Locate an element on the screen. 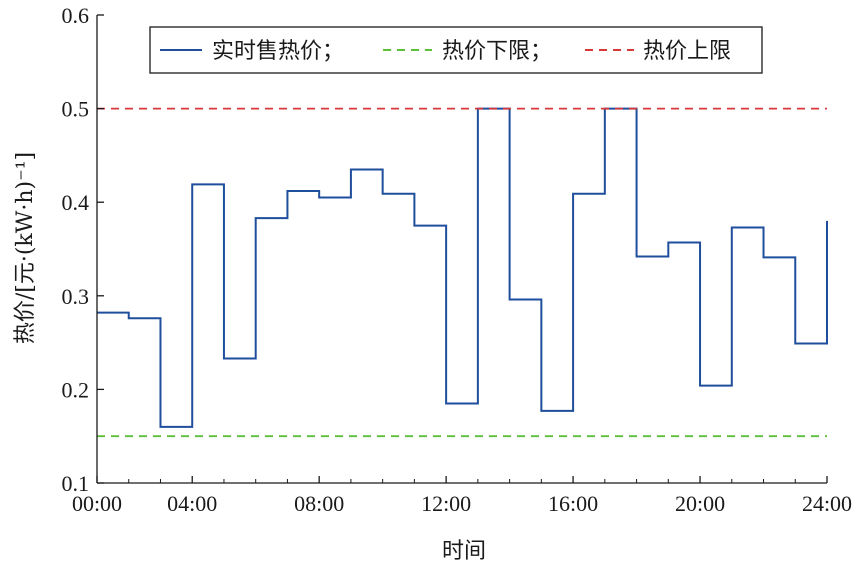 Image resolution: width=861 pixels, height=567 pixels. legend-box is located at coordinates (456, 50).